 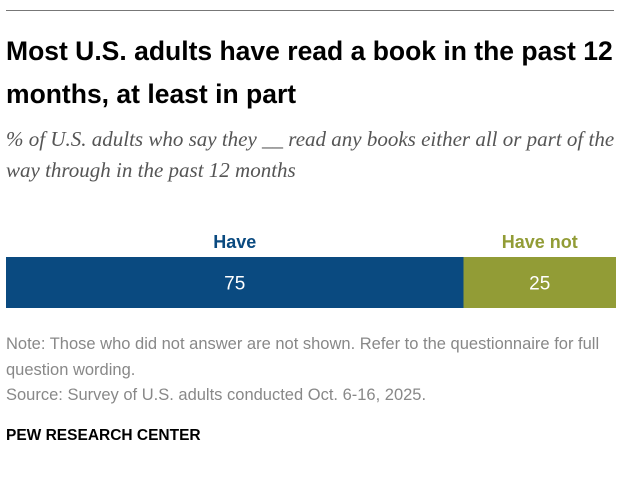 I want to click on data-label: 25, so click(x=539, y=284).